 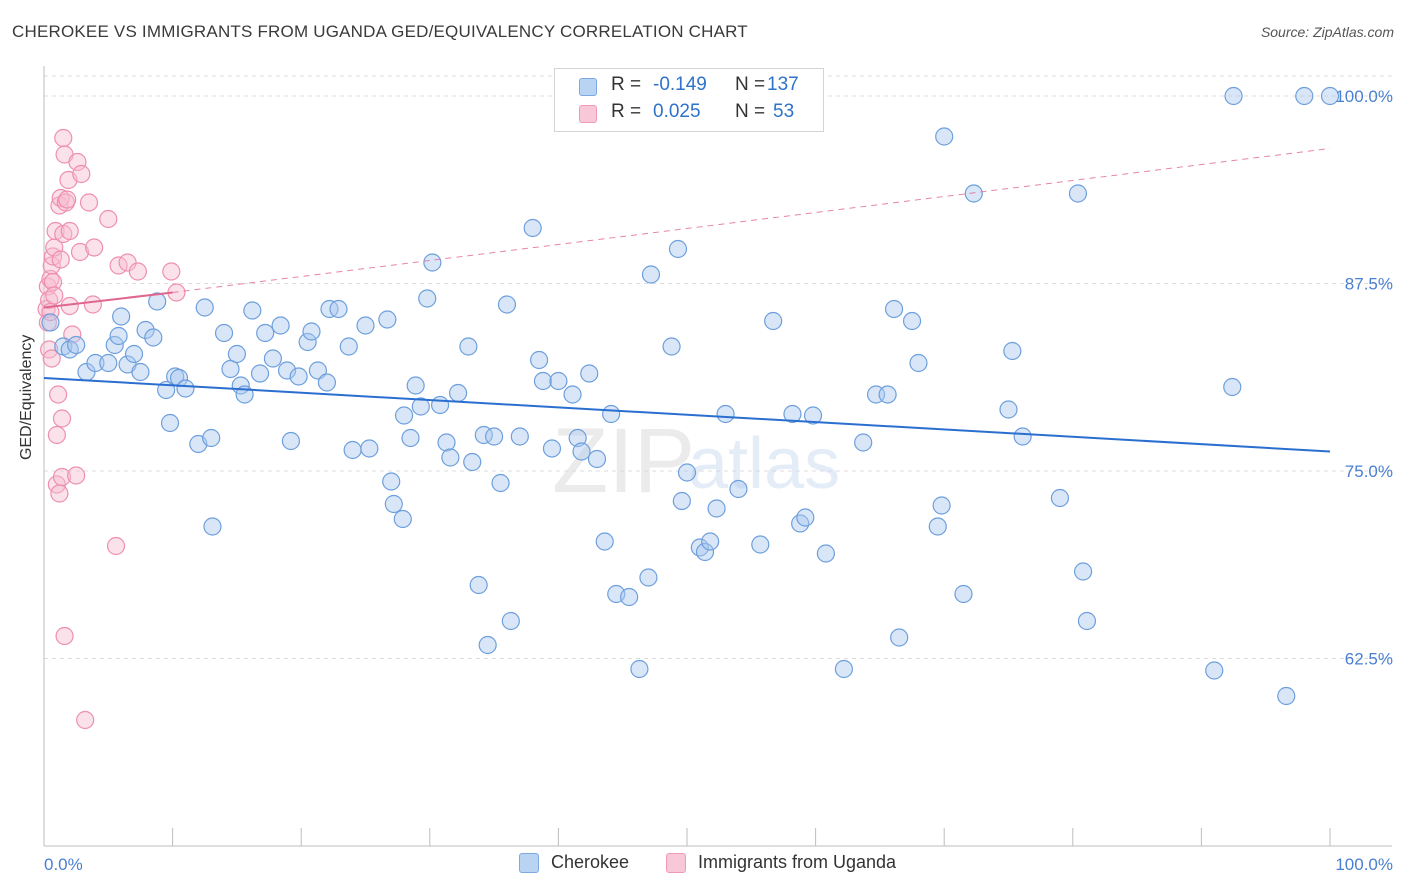 What do you see at coordinates (588, 114) in the screenshot?
I see `uganda-swatch` at bounding box center [588, 114].